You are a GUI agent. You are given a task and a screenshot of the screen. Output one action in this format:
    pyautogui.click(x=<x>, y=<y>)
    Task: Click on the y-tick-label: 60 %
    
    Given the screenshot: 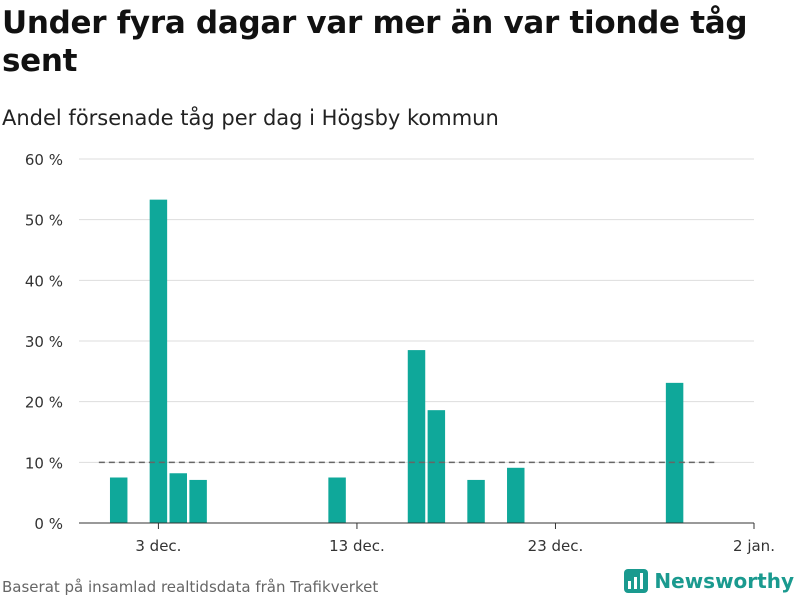 What is the action you would take?
    pyautogui.click(x=44, y=160)
    